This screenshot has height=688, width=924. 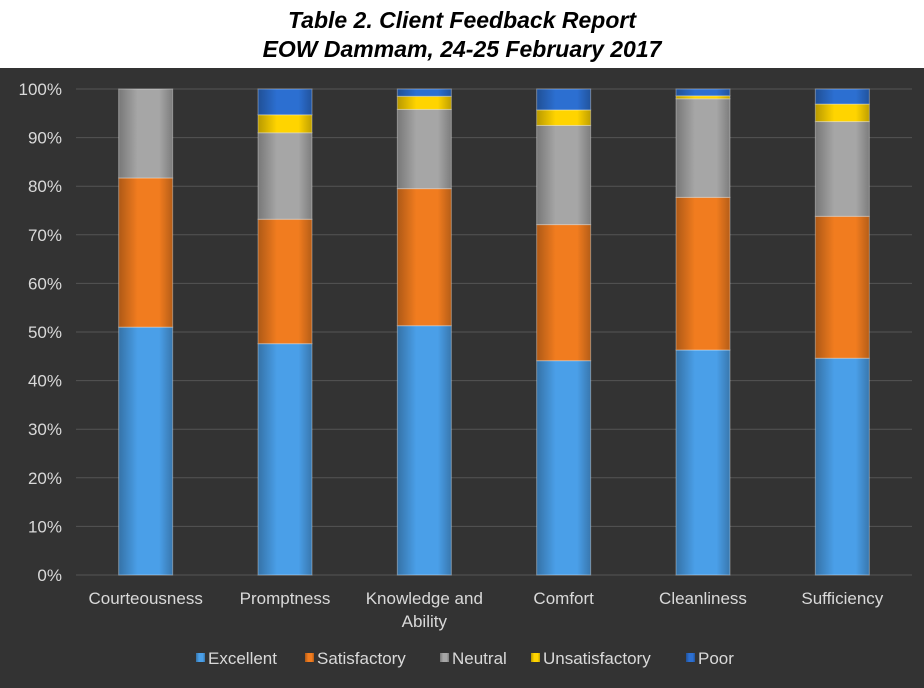 What do you see at coordinates (425, 621) in the screenshot?
I see `x-tick-label: Ability` at bounding box center [425, 621].